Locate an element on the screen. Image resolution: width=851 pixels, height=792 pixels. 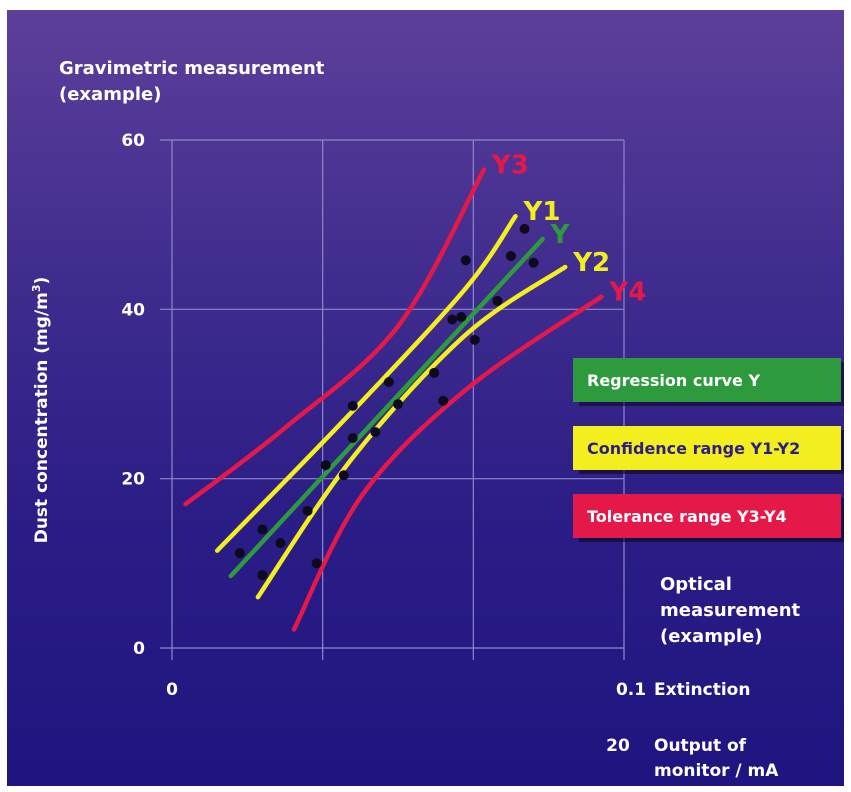
y-axis-title-close: ) is located at coordinates (42, 281).